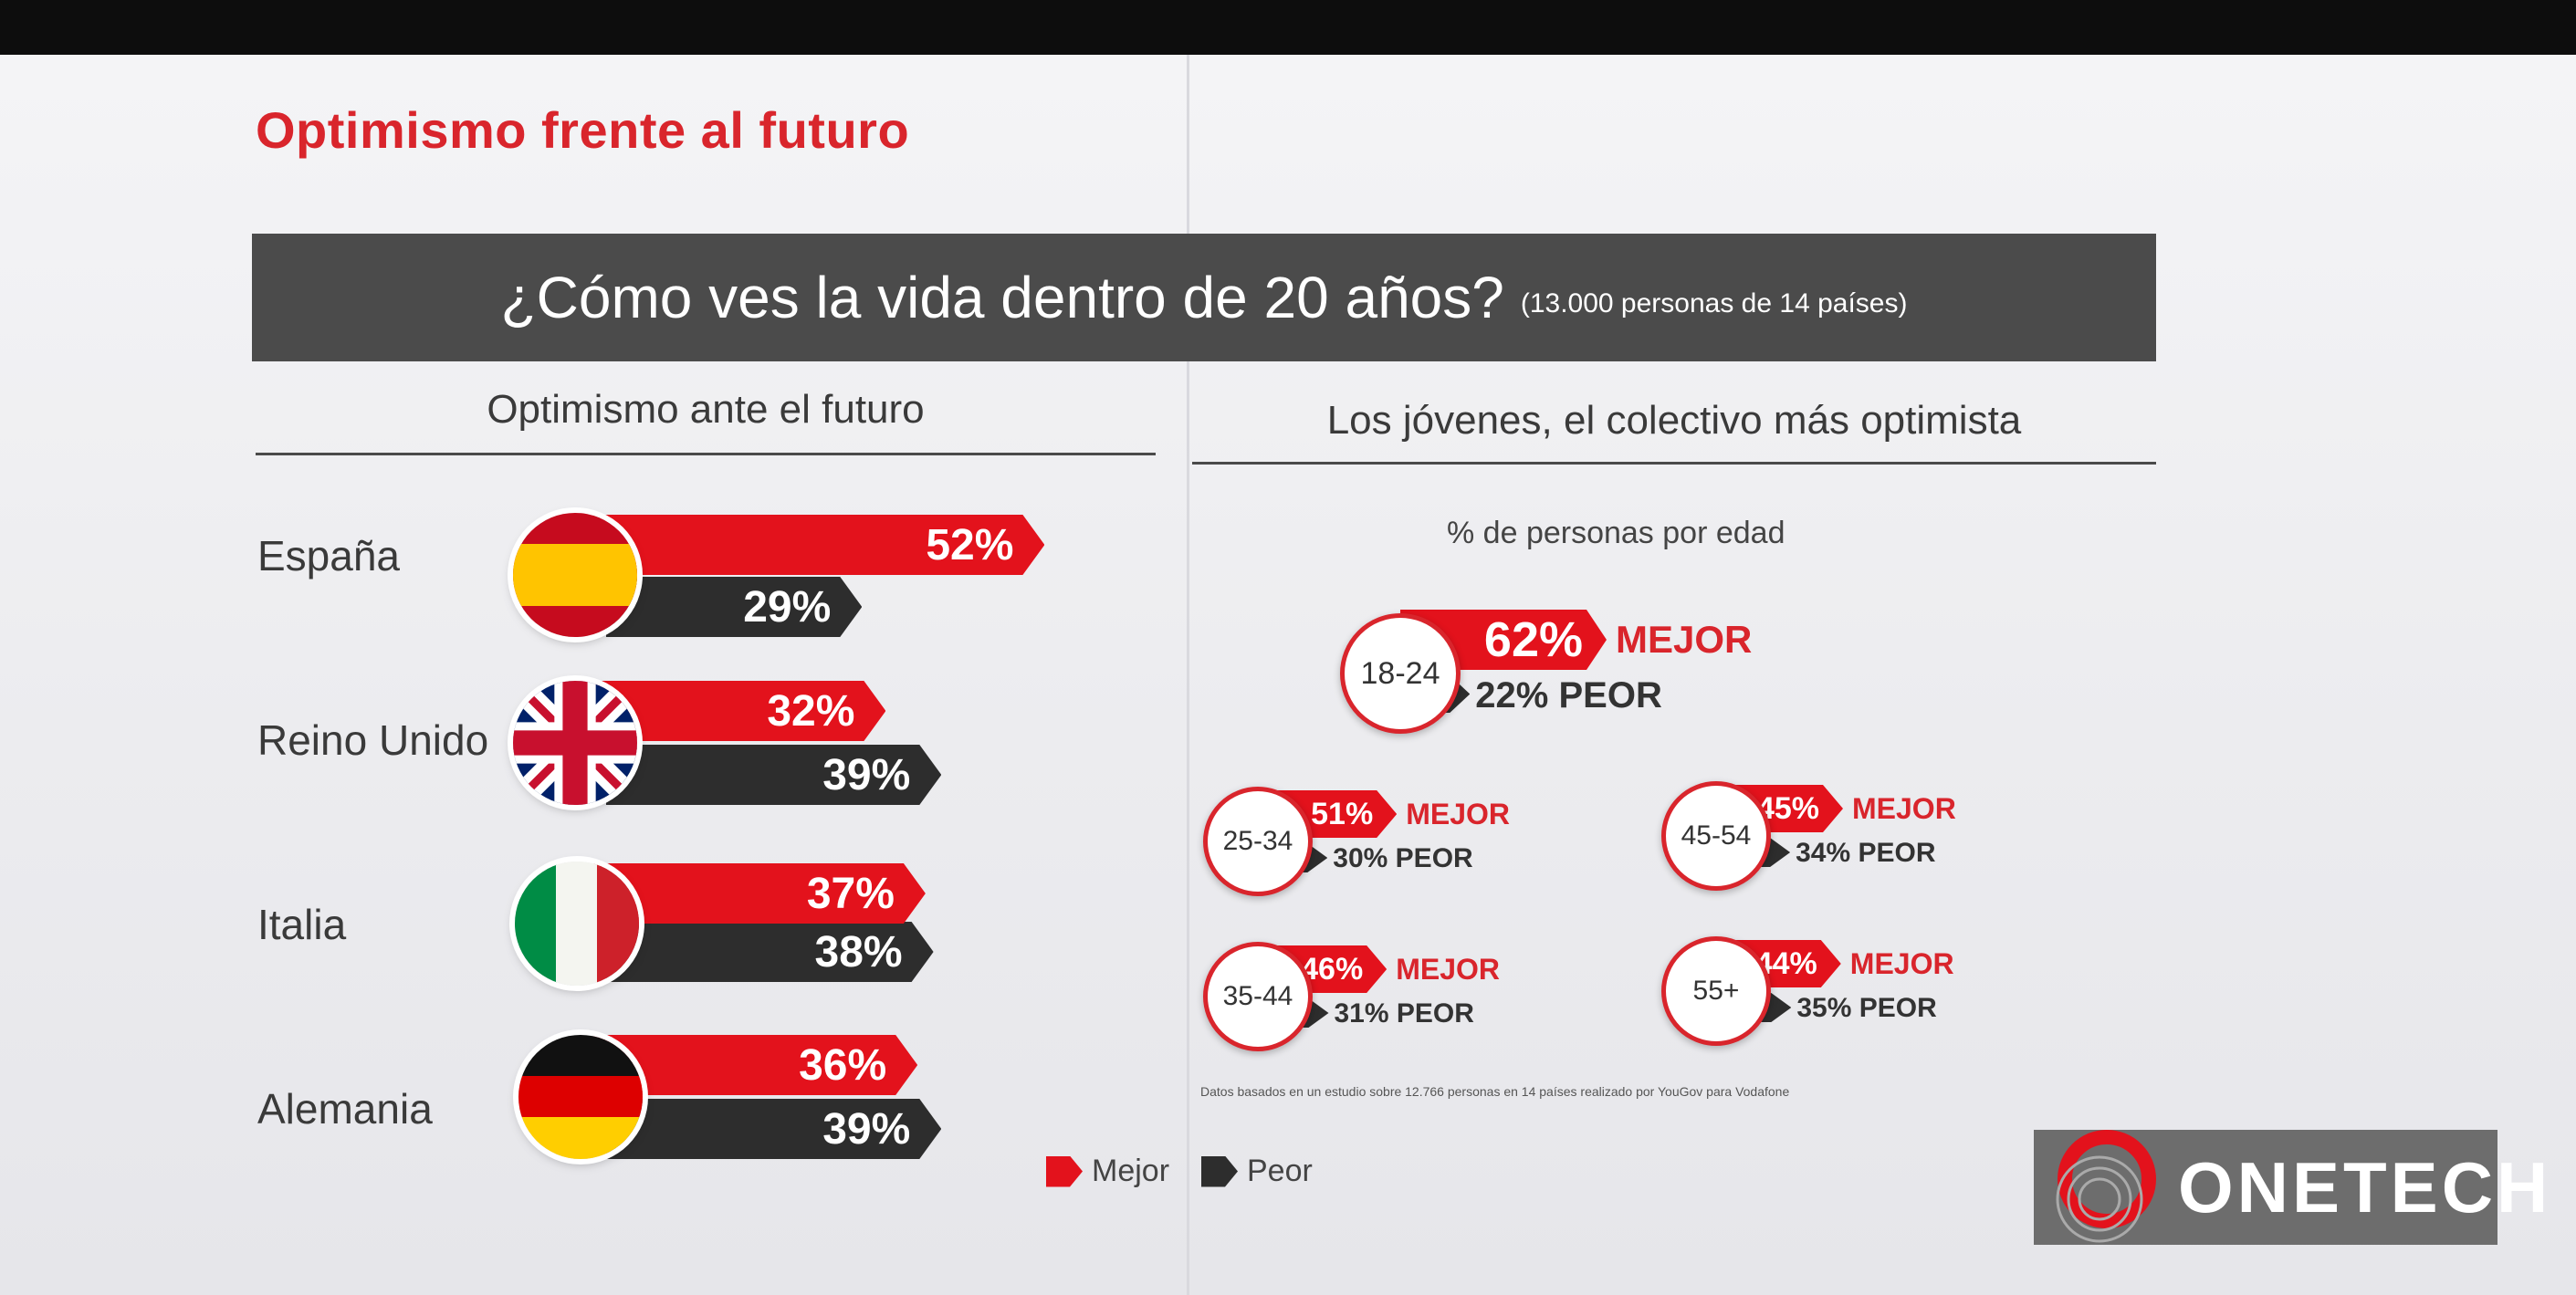 Image resolution: width=2576 pixels, height=1295 pixels. I want to click on banner-subtitle: (13.000 personas de 14 países), so click(1714, 303).